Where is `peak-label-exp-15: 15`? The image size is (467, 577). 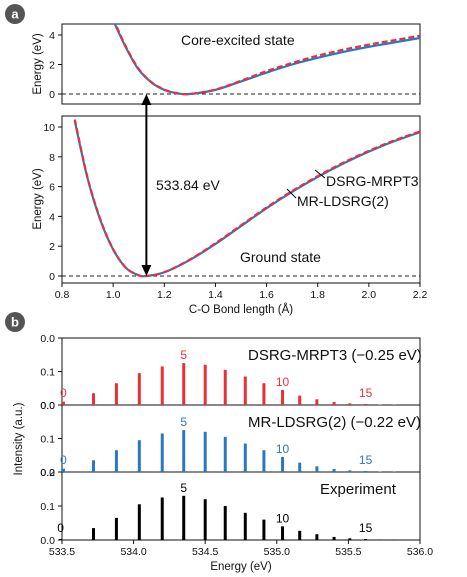 peak-label-exp-15: 15 is located at coordinates (366, 528).